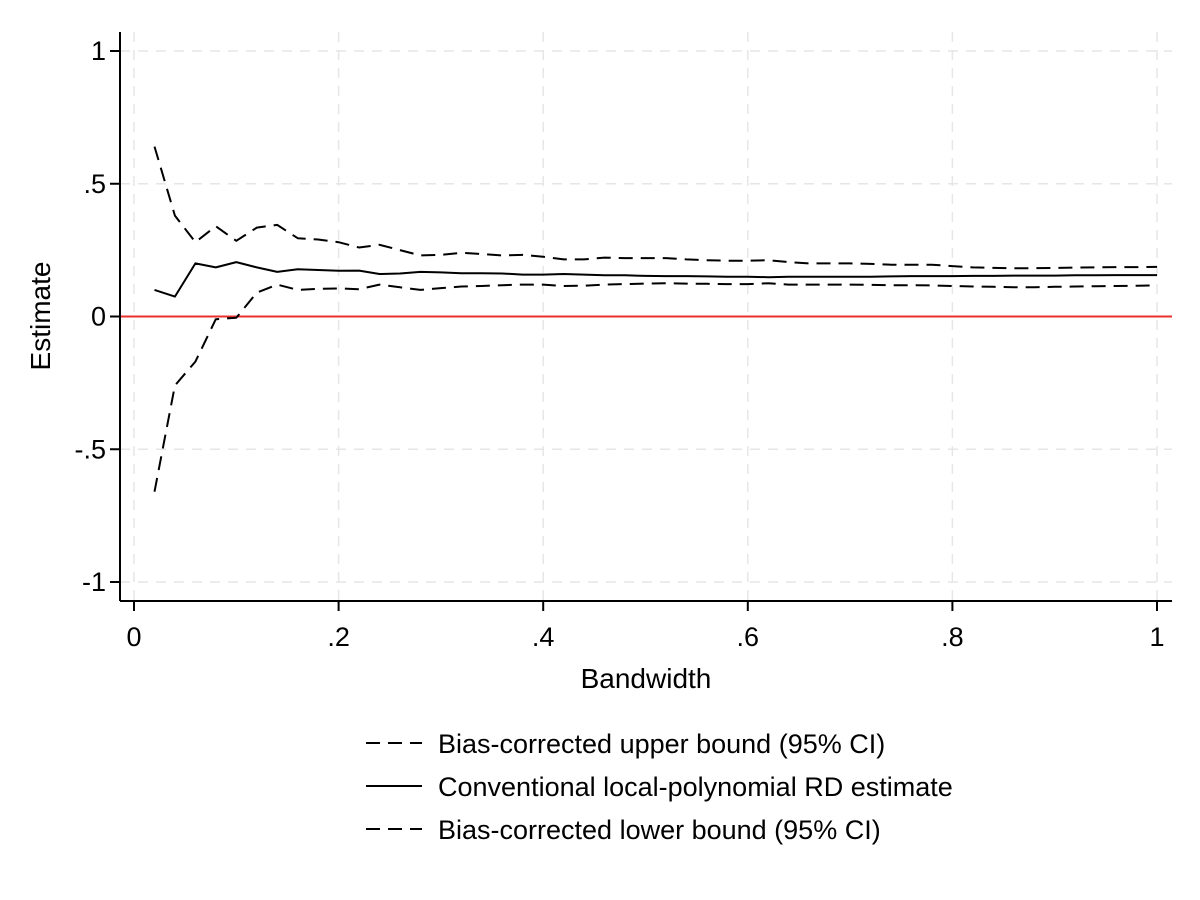  Describe the element at coordinates (1156, 637) in the screenshot. I see `x-tick-label-5: 1` at that location.